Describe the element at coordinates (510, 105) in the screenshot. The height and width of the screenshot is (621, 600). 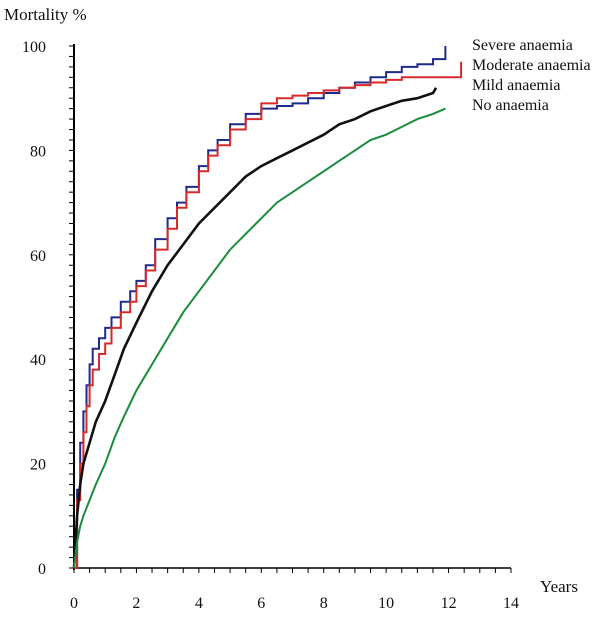
I see `legend-entry-no-anaemia: No anaemia` at that location.